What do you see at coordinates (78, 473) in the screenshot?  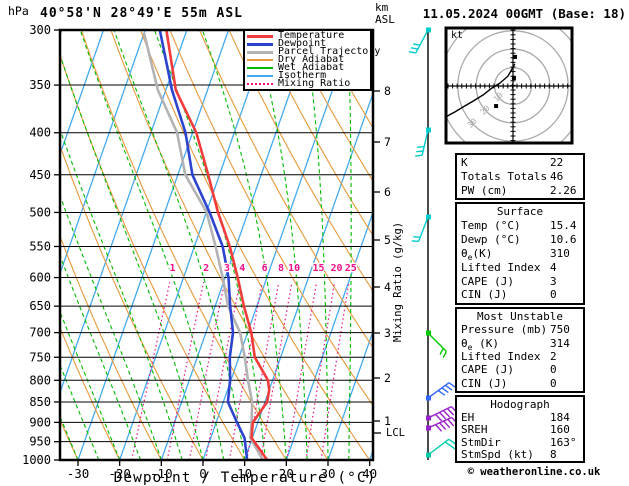 I see `temp-tick-label: -30` at bounding box center [78, 473].